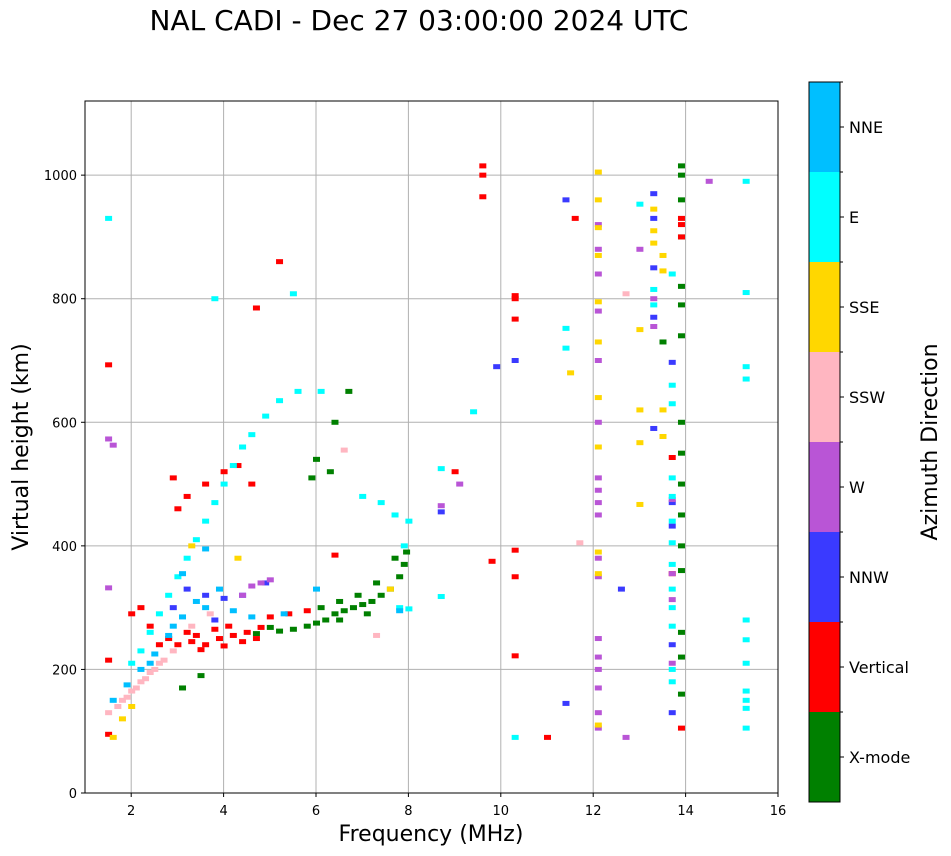  Describe the element at coordinates (131, 811) in the screenshot. I see `x-tick-label-0: 2` at that location.